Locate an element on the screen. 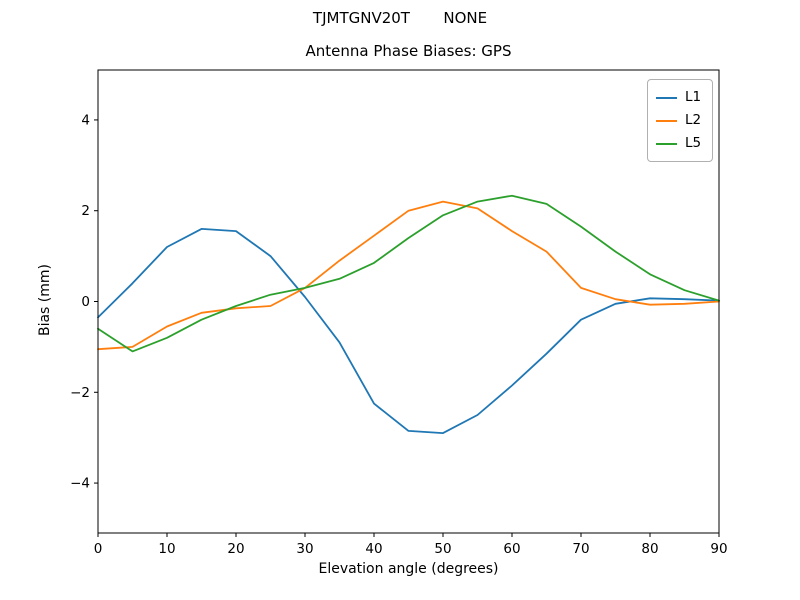  legend-label: L5 is located at coordinates (693, 142).